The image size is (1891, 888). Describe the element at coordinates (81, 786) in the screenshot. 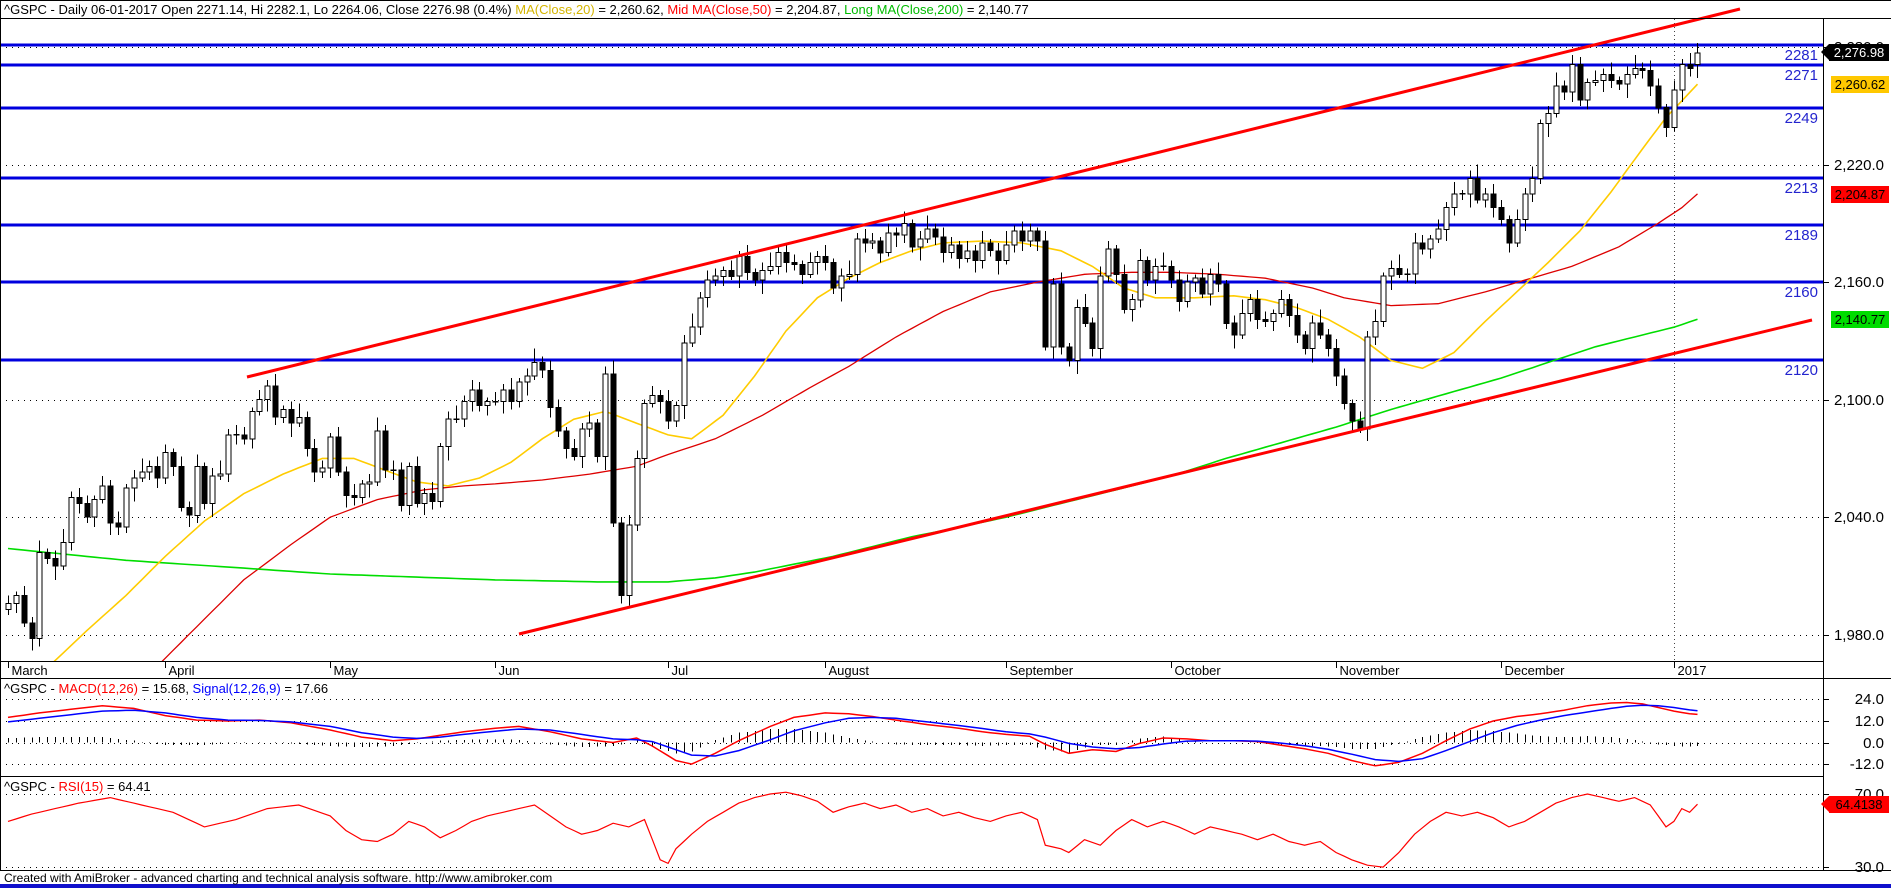

I see `title-segment: RSI(15)` at that location.